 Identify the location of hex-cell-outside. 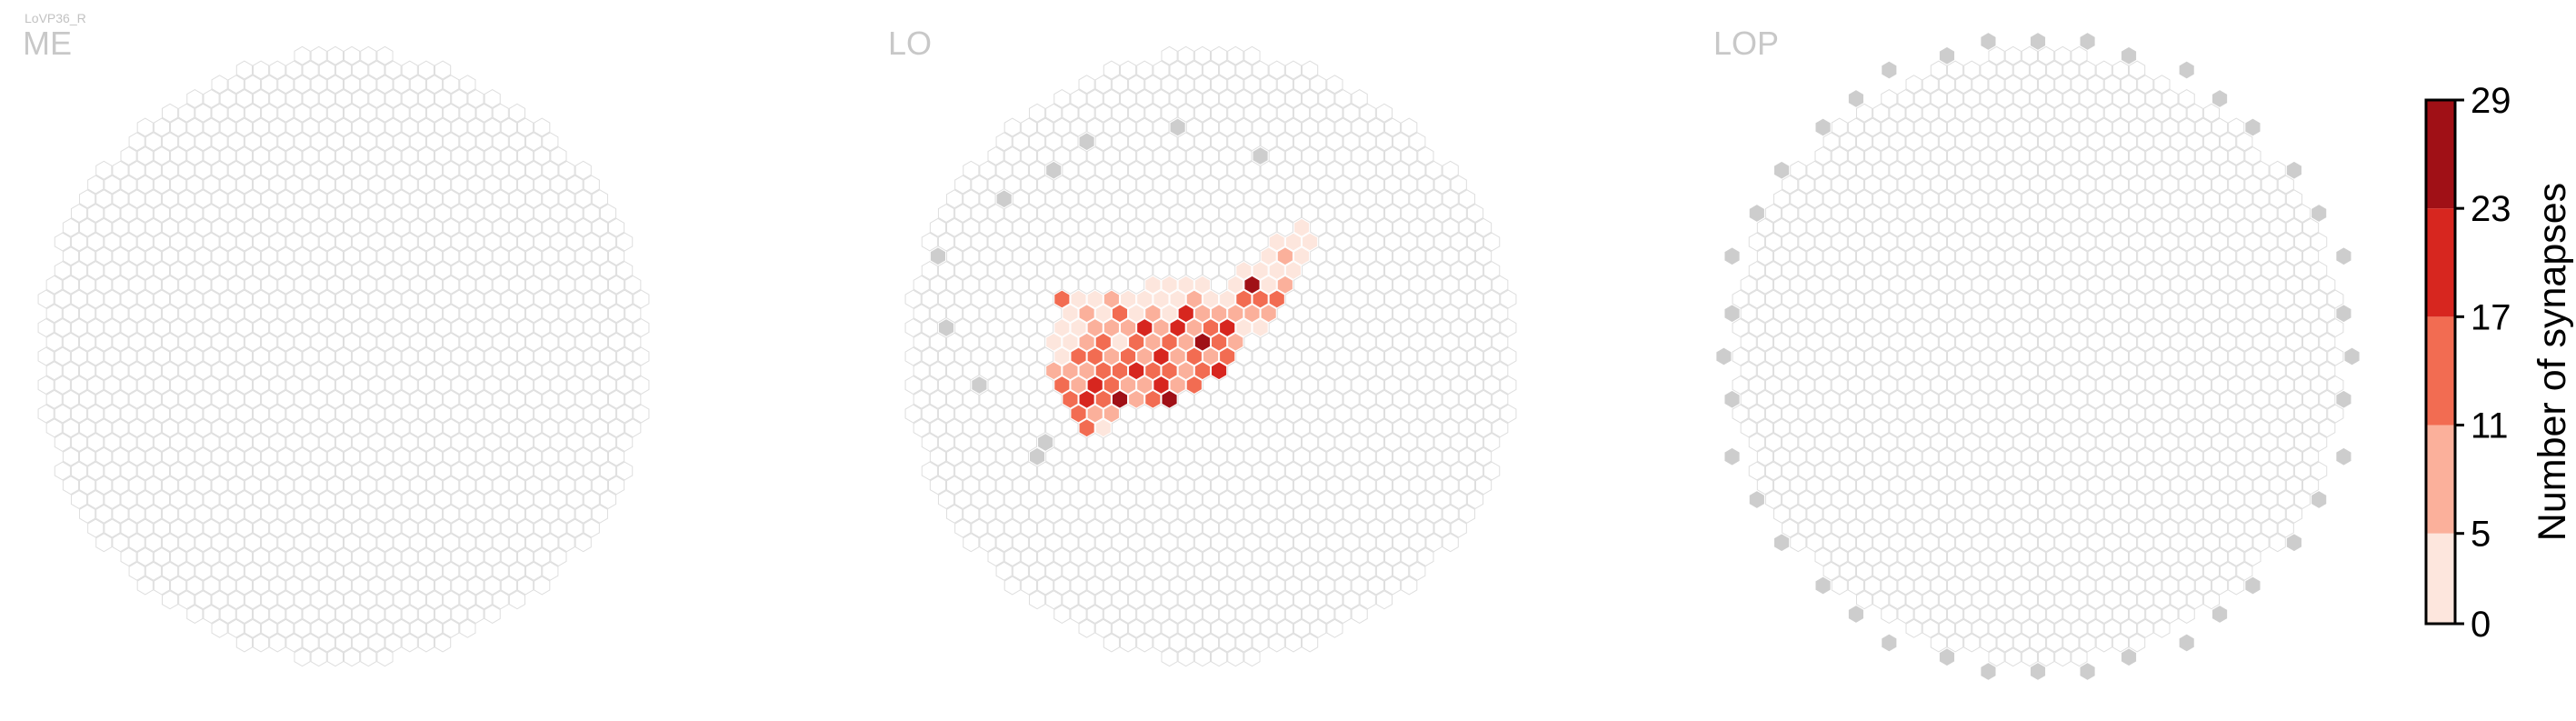
(2344, 314).